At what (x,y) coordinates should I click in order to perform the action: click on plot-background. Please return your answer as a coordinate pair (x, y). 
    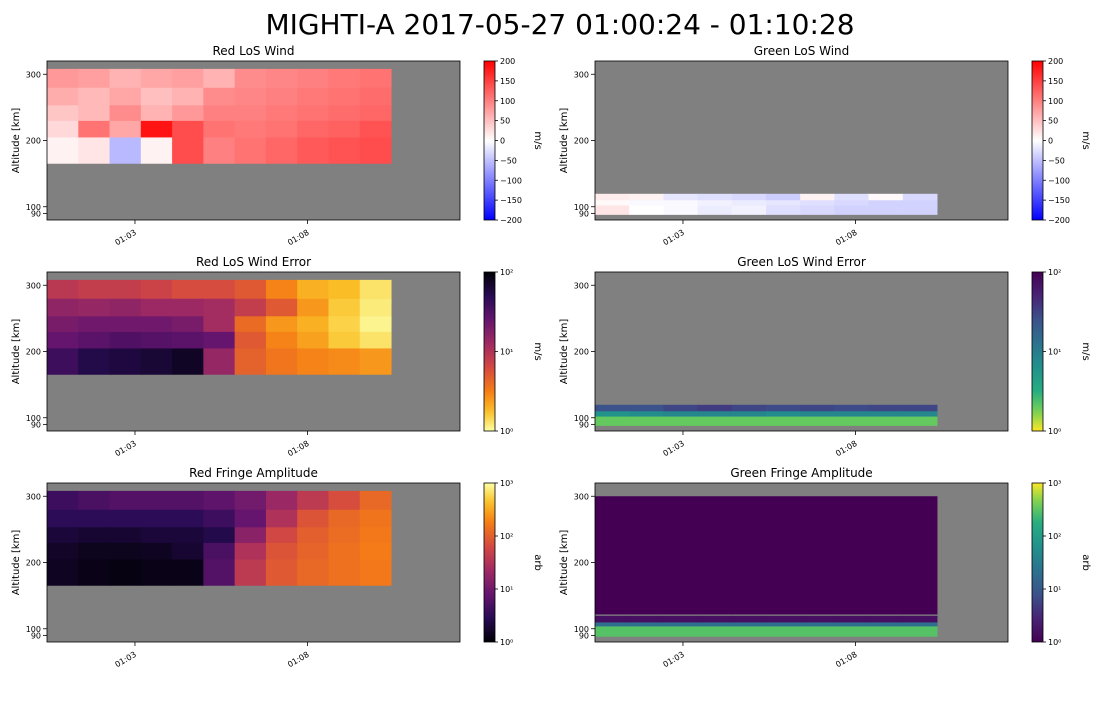
    Looking at the image, I should click on (801, 351).